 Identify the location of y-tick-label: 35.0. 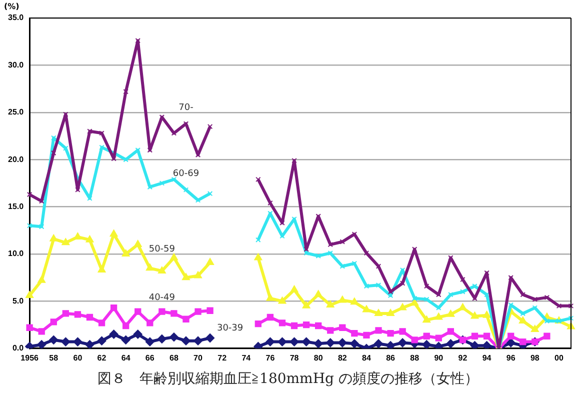
(16, 17).